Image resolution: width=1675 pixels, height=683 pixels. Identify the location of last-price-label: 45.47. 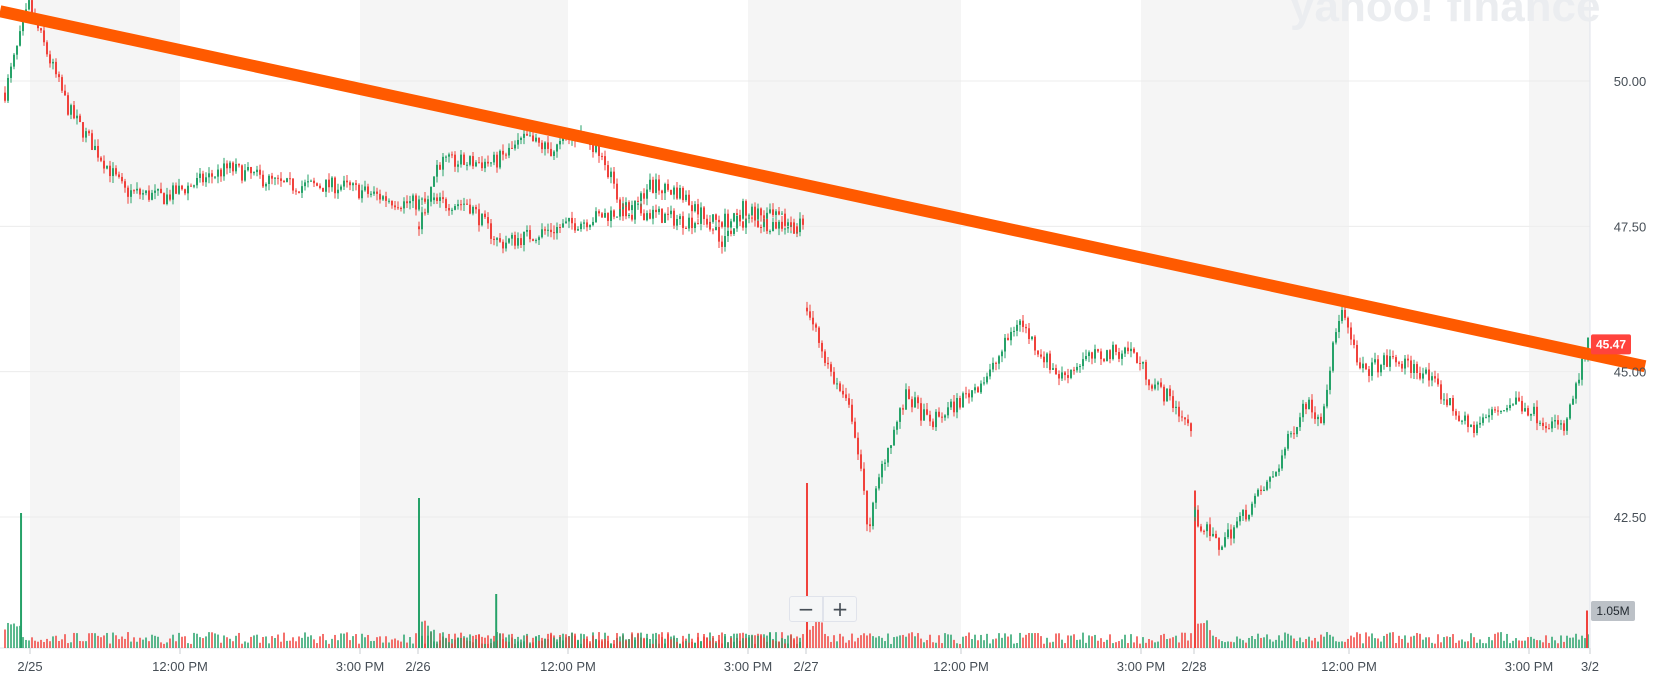
(1611, 344).